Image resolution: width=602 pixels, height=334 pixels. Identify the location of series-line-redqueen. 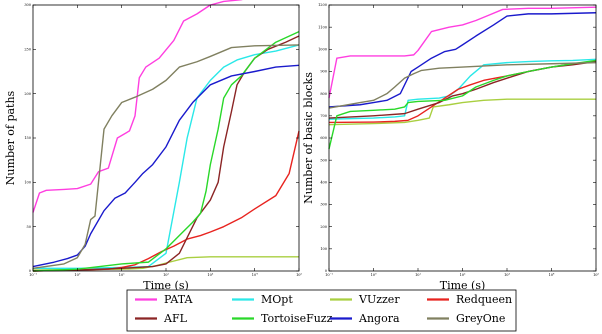
(462, 92).